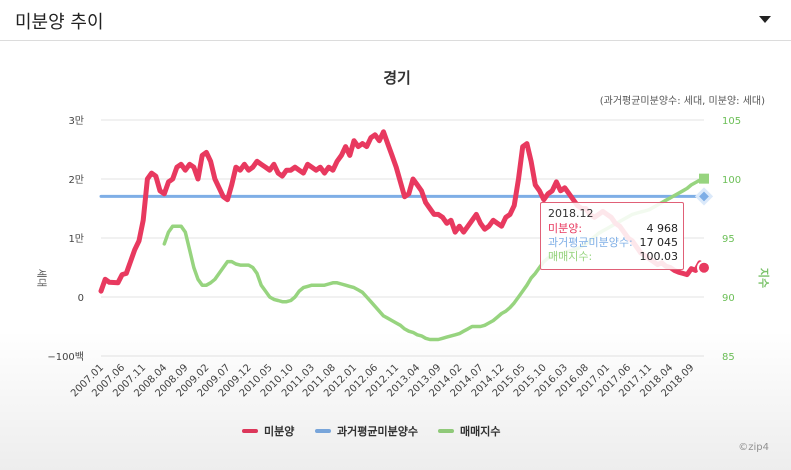 This screenshot has width=791, height=470. Describe the element at coordinates (59, 22) in the screenshot. I see `card-title: 미분양 추이` at that location.